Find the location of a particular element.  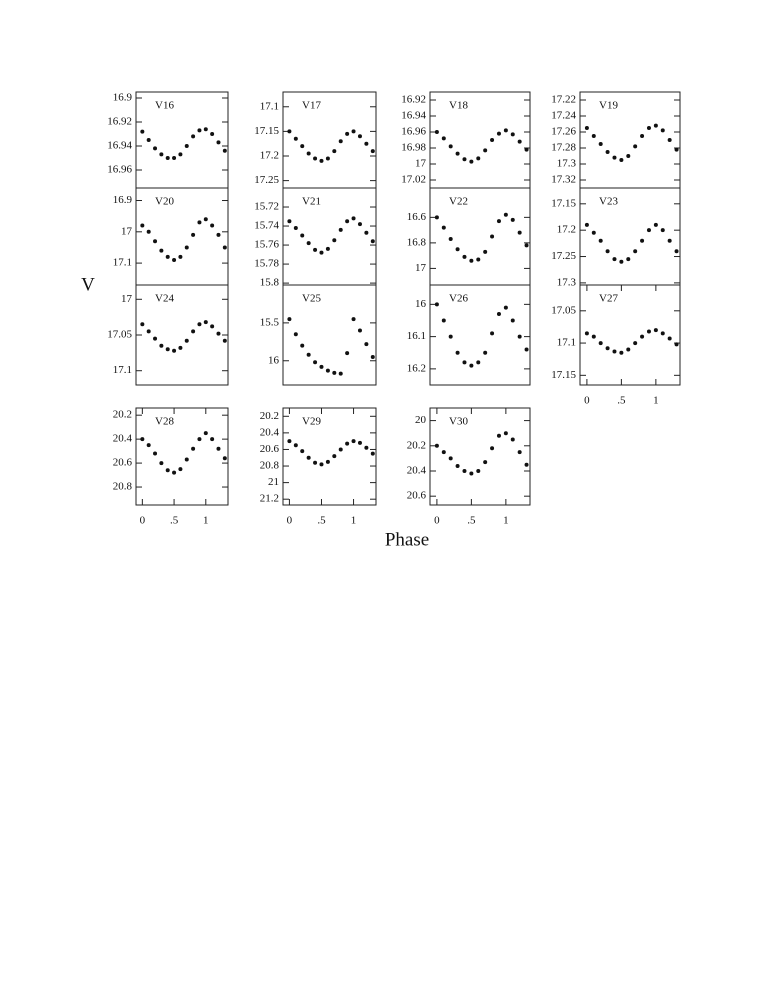

panel-title: V19 is located at coordinates (608, 106).